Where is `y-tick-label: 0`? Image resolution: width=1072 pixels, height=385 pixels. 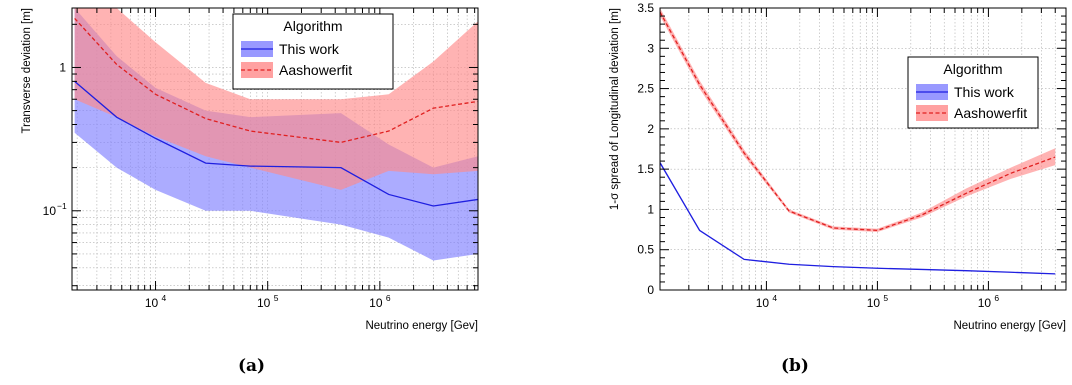
y-tick-label: 0 is located at coordinates (650, 290).